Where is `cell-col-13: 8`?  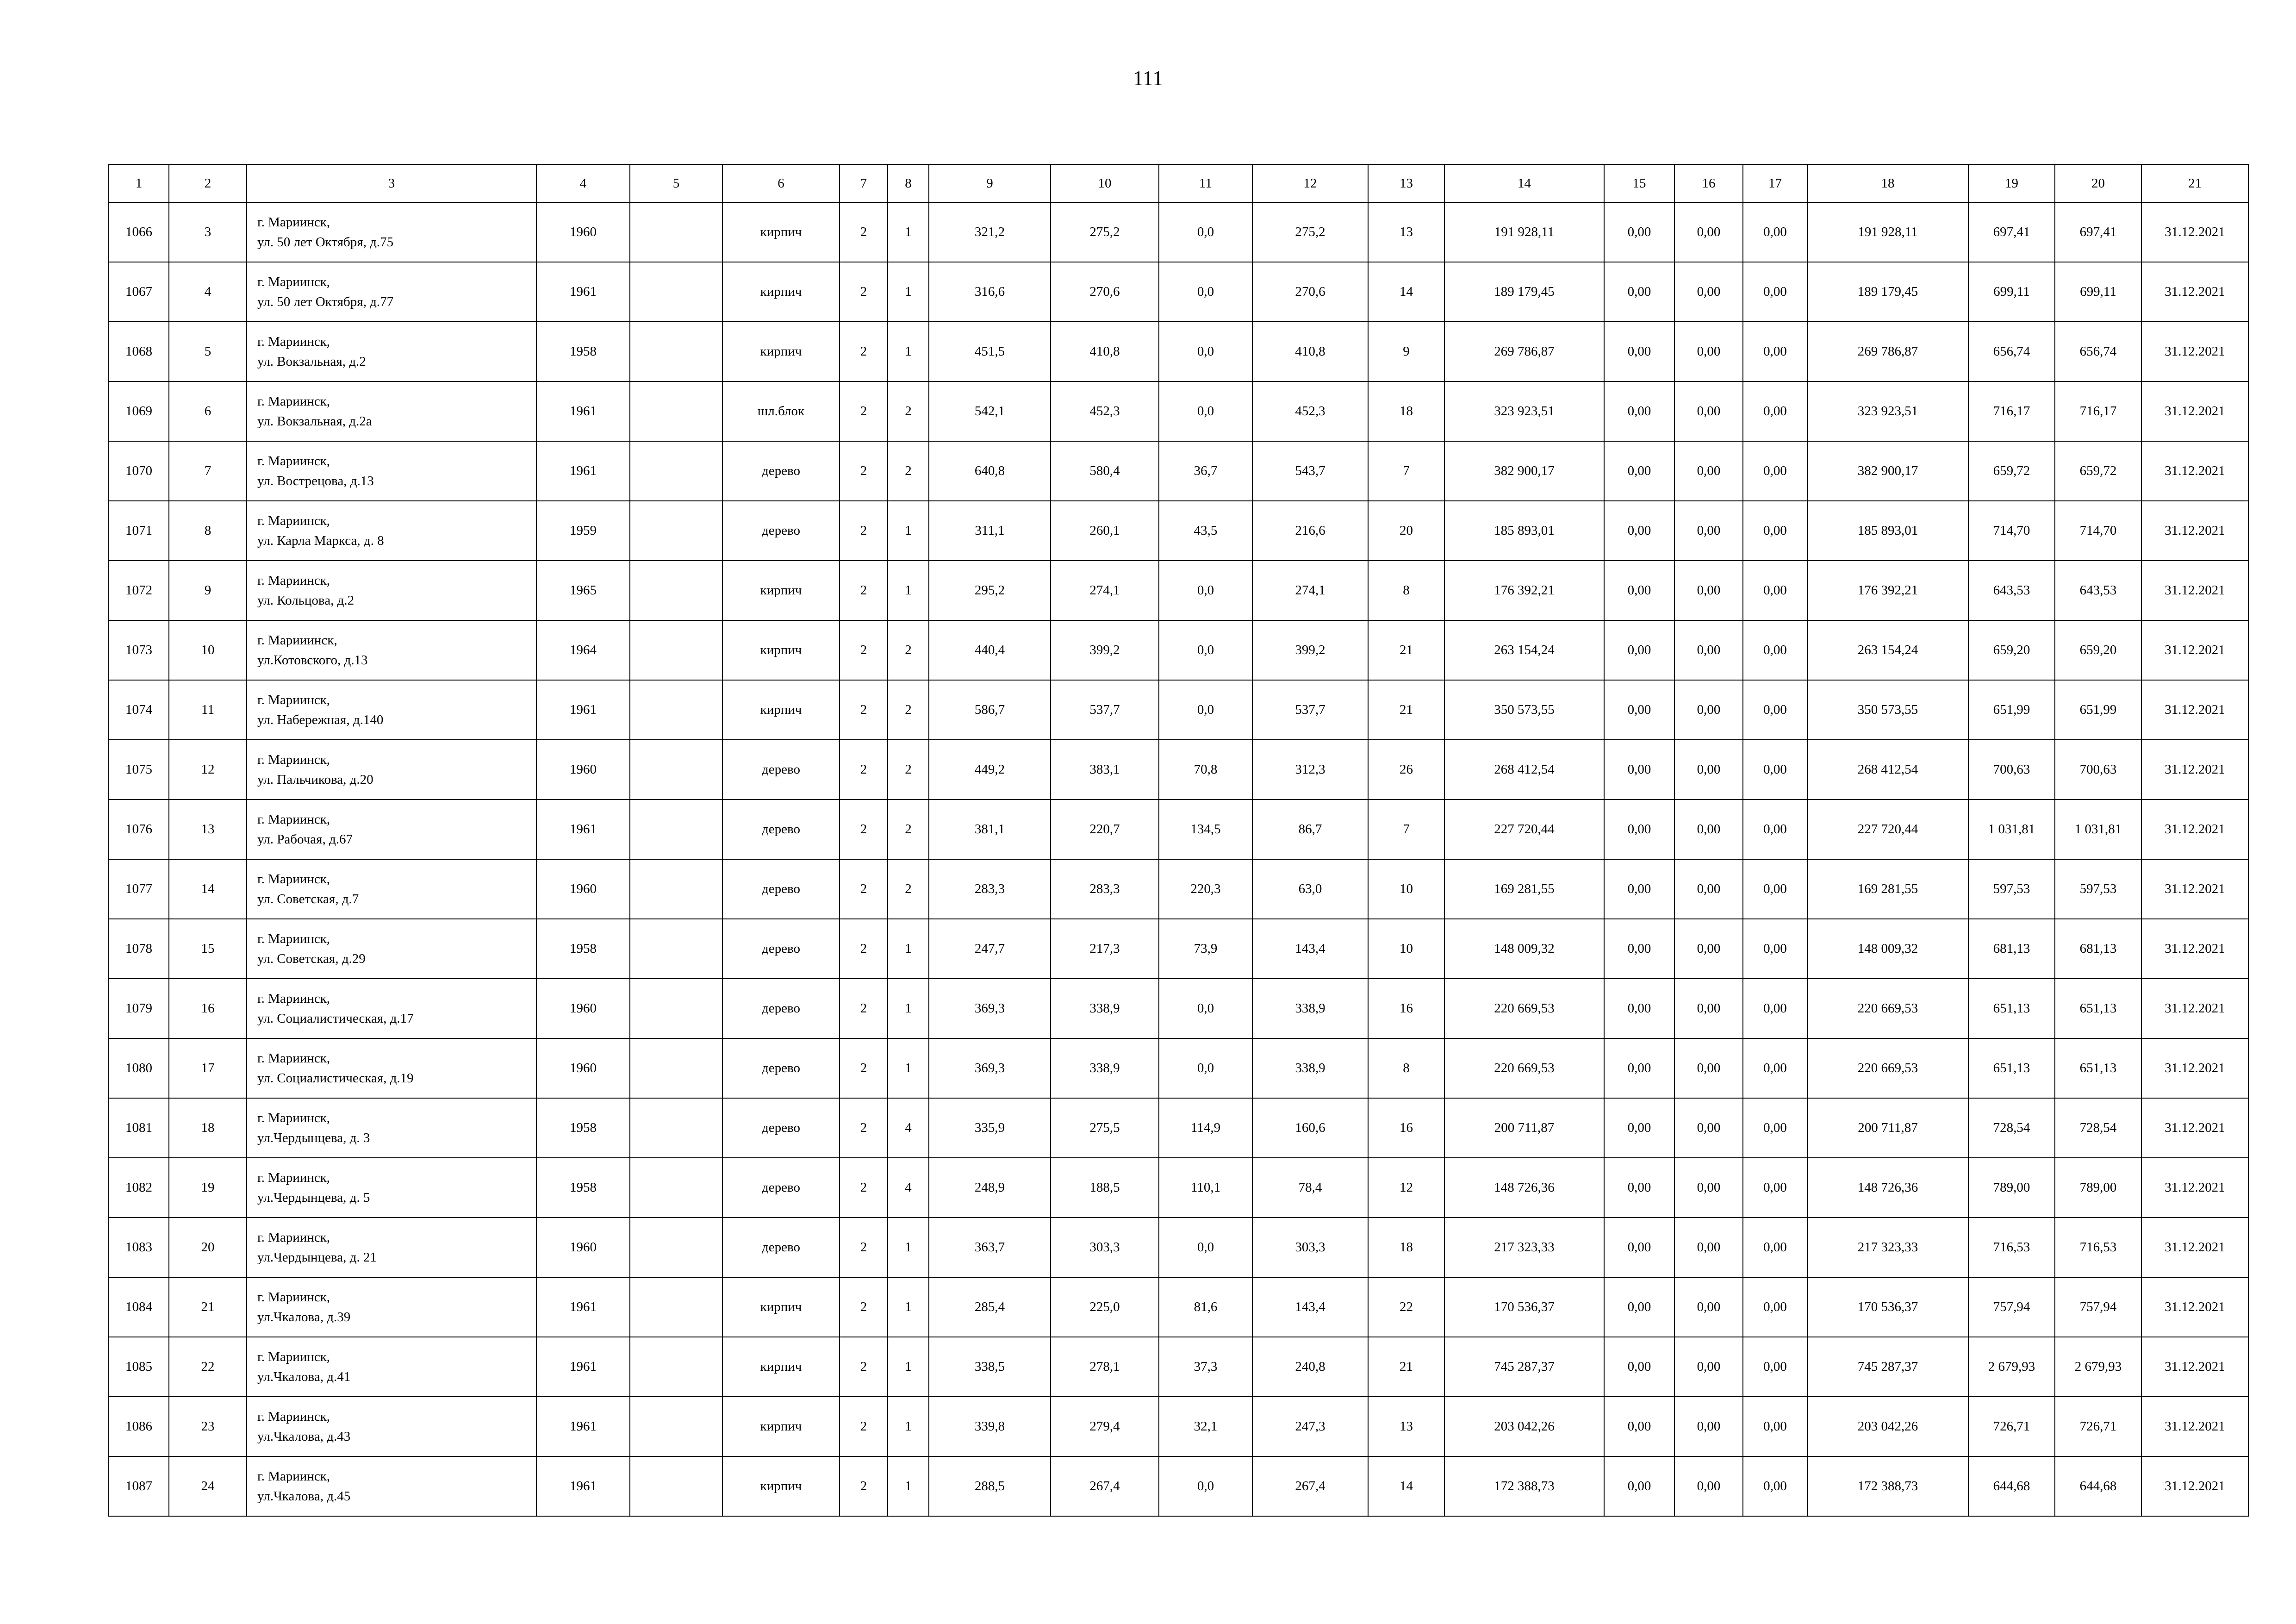 cell-col-13: 8 is located at coordinates (1406, 1068).